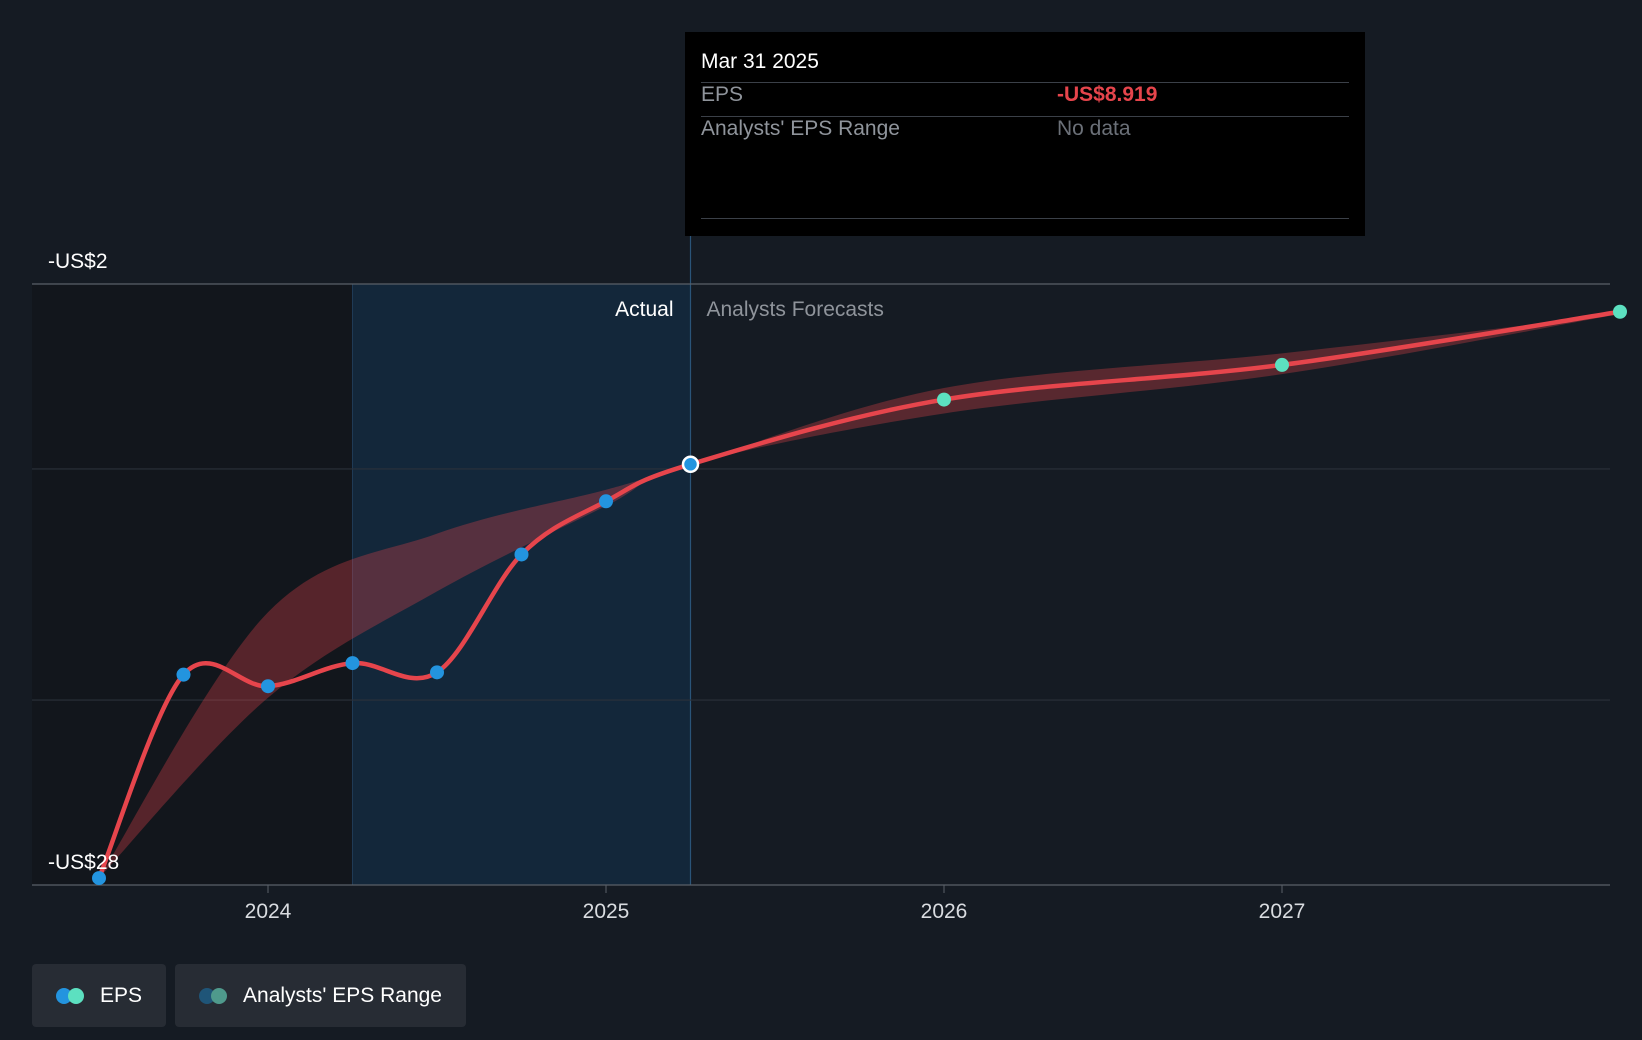  What do you see at coordinates (121, 995) in the screenshot?
I see `legend-label-eps: EPS` at bounding box center [121, 995].